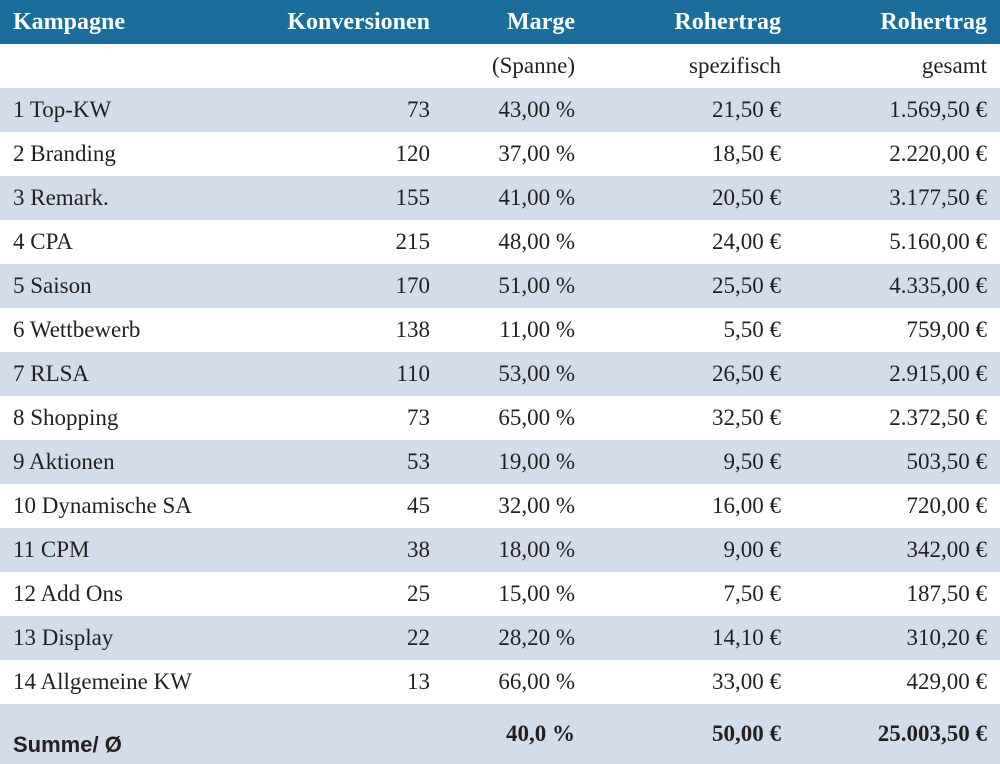 This screenshot has height=764, width=1000. Describe the element at coordinates (689, 418) in the screenshot. I see `cell-rohertrag-spezifisch: 32,50 €` at that location.